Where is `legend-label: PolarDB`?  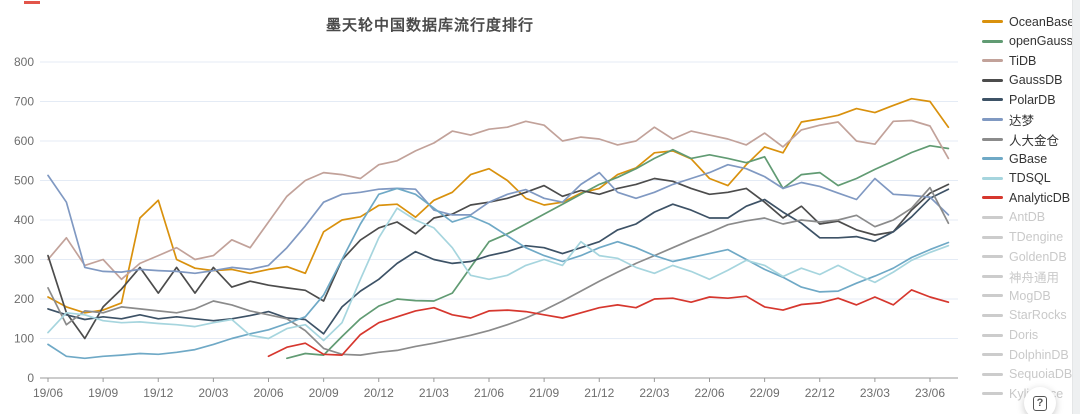
legend-label: PolarDB is located at coordinates (1032, 99).